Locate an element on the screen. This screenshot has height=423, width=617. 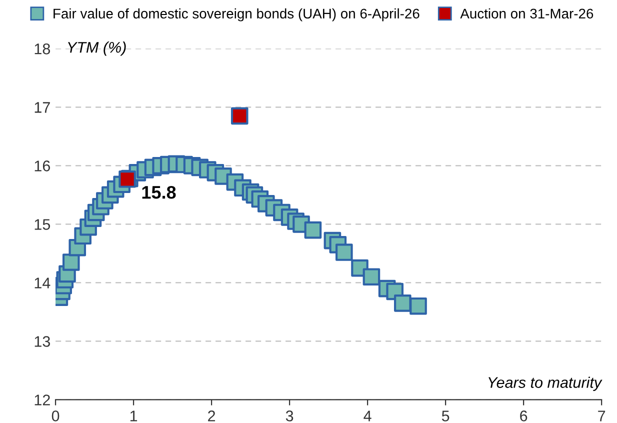
x-tick-label: 4 is located at coordinates (368, 416).